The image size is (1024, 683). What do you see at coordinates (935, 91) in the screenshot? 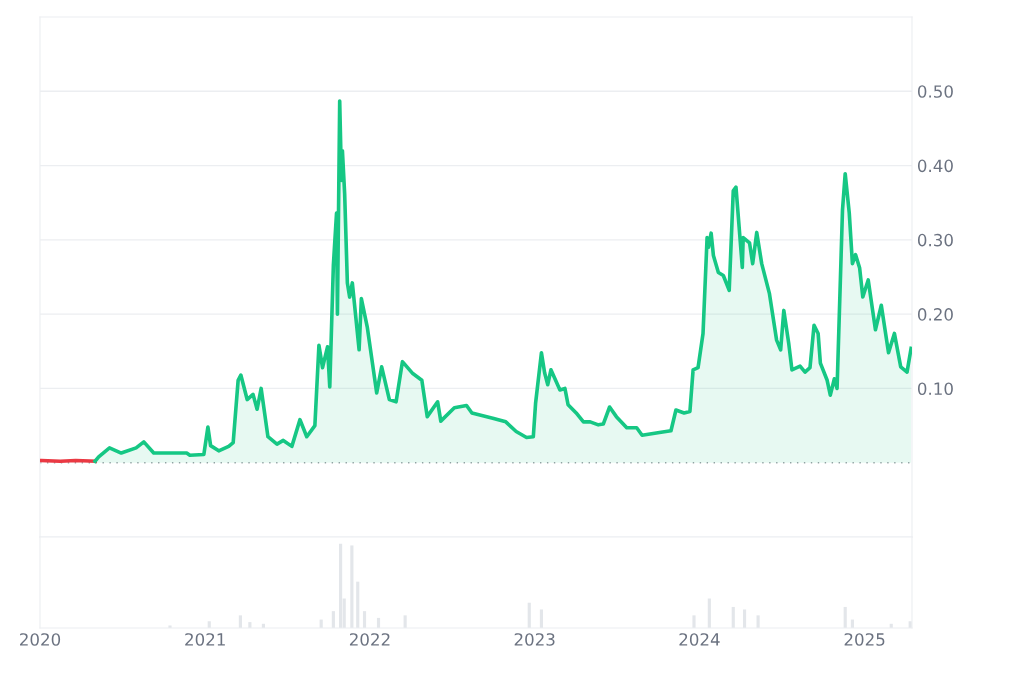
I see `y-tick-label: 0.50` at bounding box center [935, 91].